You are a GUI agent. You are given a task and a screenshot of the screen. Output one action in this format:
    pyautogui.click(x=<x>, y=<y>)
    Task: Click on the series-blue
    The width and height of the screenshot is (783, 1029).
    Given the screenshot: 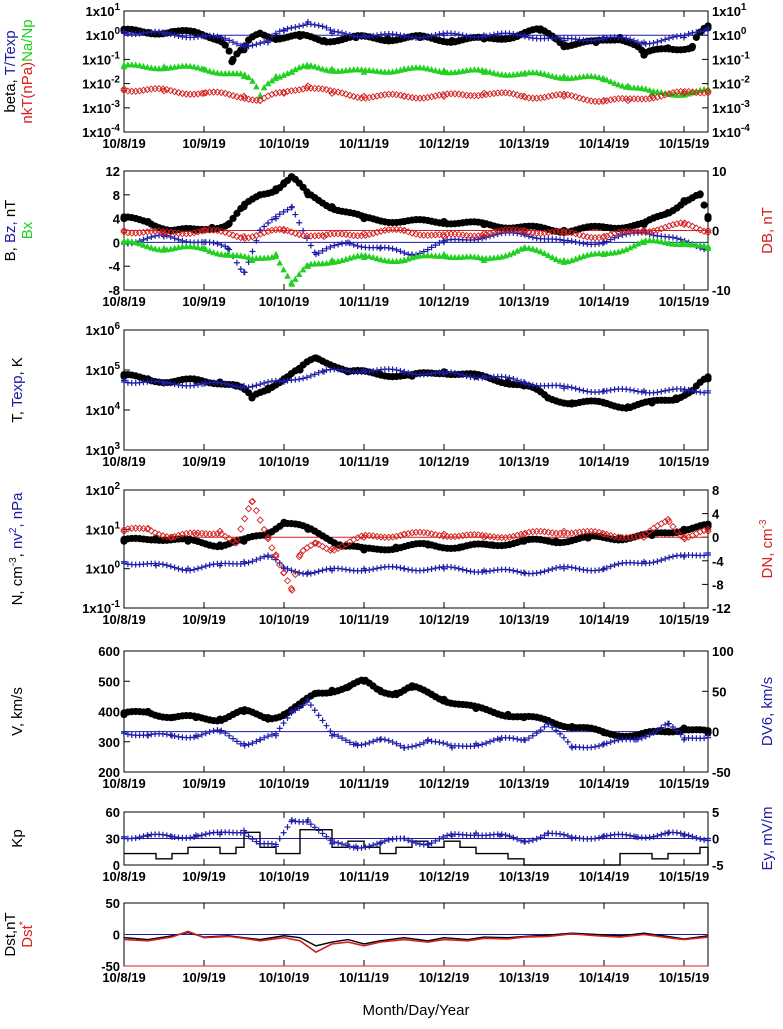 What is the action you would take?
    pyautogui.click(x=416, y=239)
    